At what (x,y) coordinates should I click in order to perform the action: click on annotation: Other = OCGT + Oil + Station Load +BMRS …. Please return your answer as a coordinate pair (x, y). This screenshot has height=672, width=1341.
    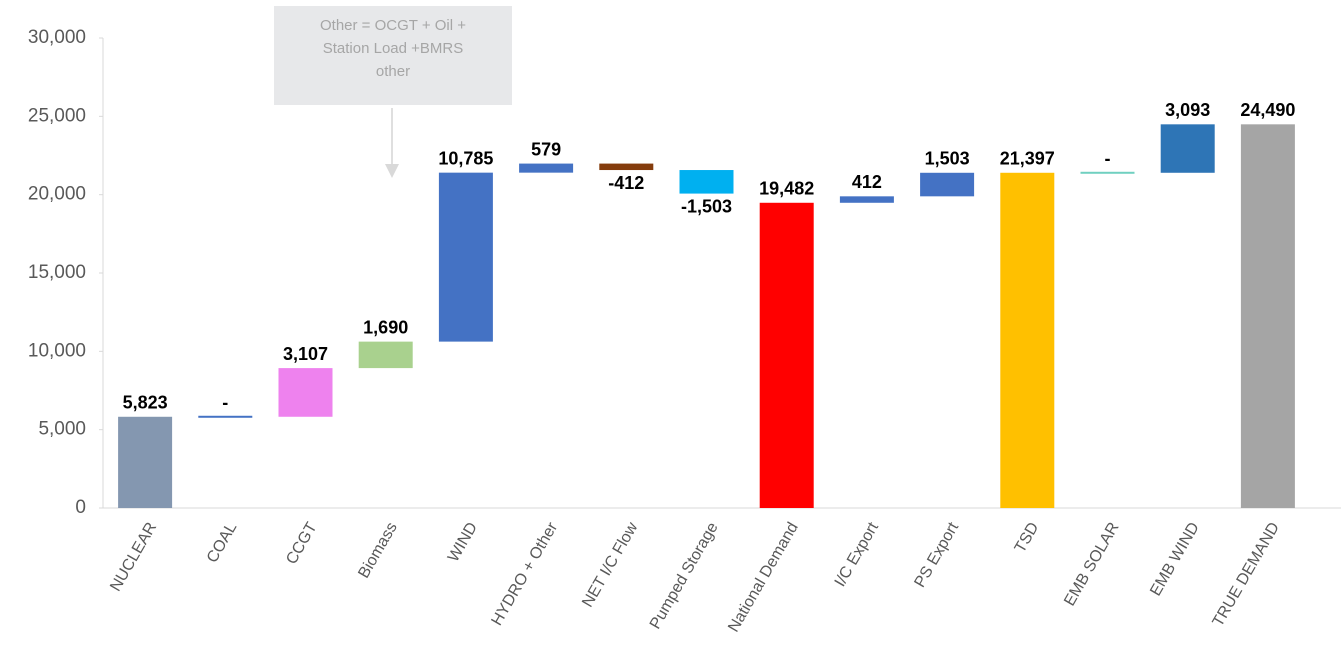
    Looking at the image, I should click on (393, 55).